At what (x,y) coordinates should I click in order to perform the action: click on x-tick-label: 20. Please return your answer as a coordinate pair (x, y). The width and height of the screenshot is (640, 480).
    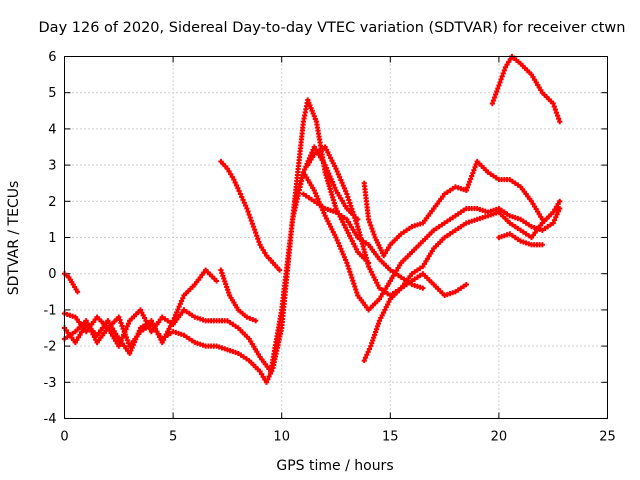
    Looking at the image, I should click on (499, 437).